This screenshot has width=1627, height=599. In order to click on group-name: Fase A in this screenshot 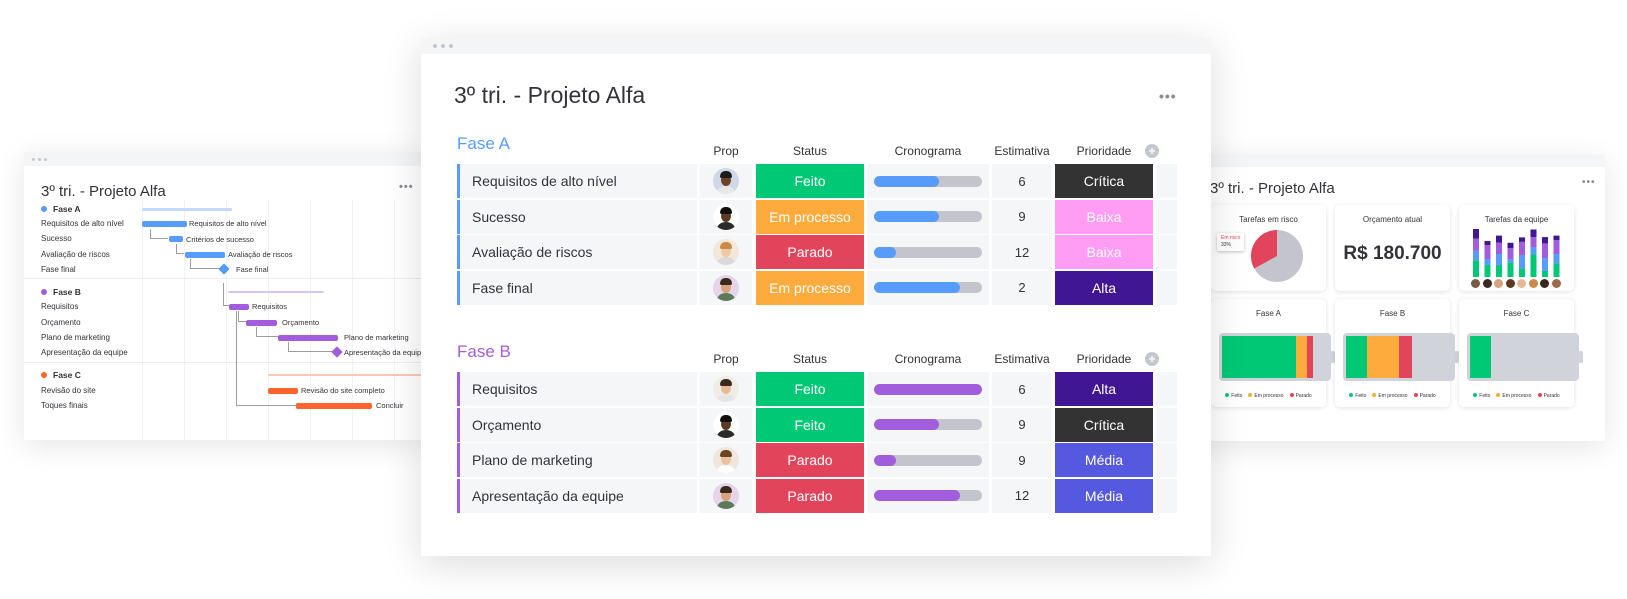, I will do `click(483, 143)`.